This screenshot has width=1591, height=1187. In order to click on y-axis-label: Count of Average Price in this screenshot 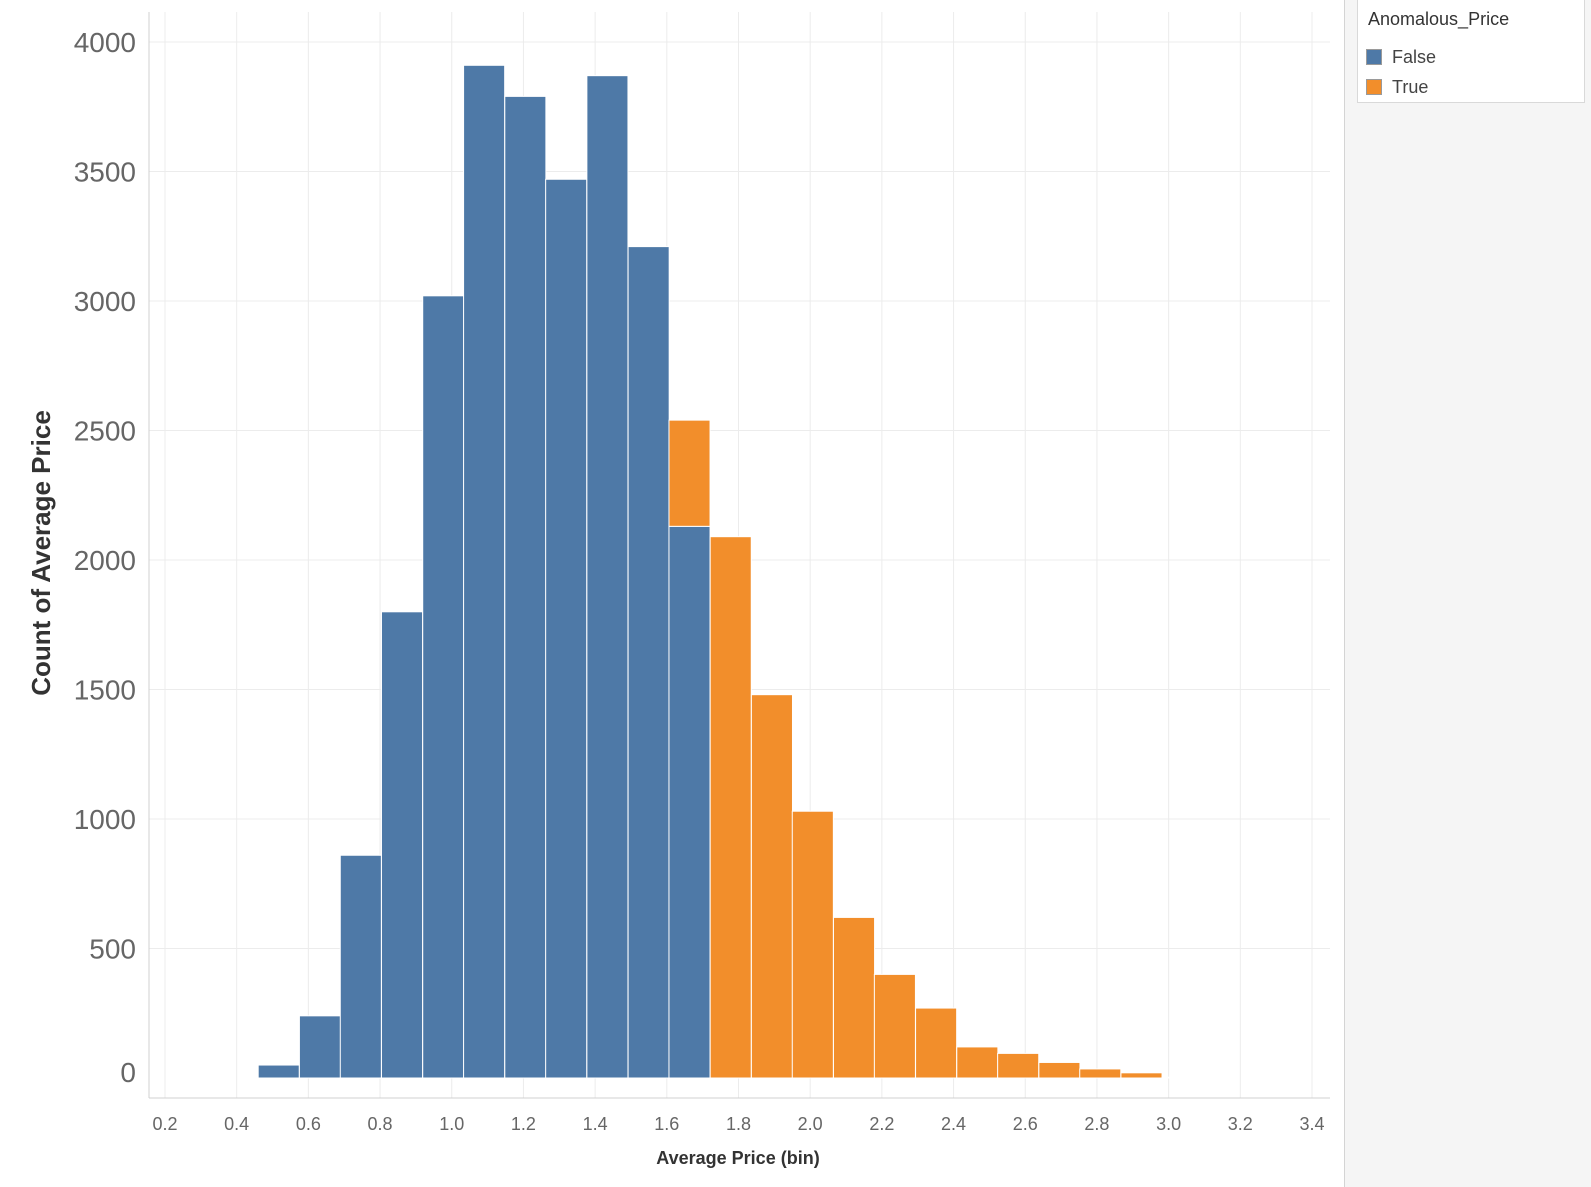, I will do `click(41, 553)`.